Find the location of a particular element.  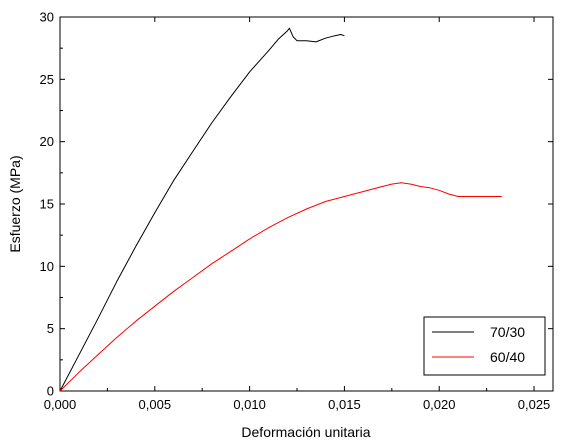

x-tick-label: 0,025 is located at coordinates (534, 404).